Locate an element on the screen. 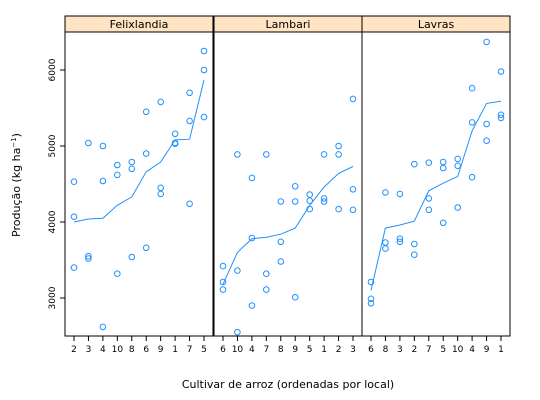 Image resolution: width=540 pixels, height=400 pixels. x-axis-title: Cultivar de arroz (ordenadas por local) is located at coordinates (288, 384).